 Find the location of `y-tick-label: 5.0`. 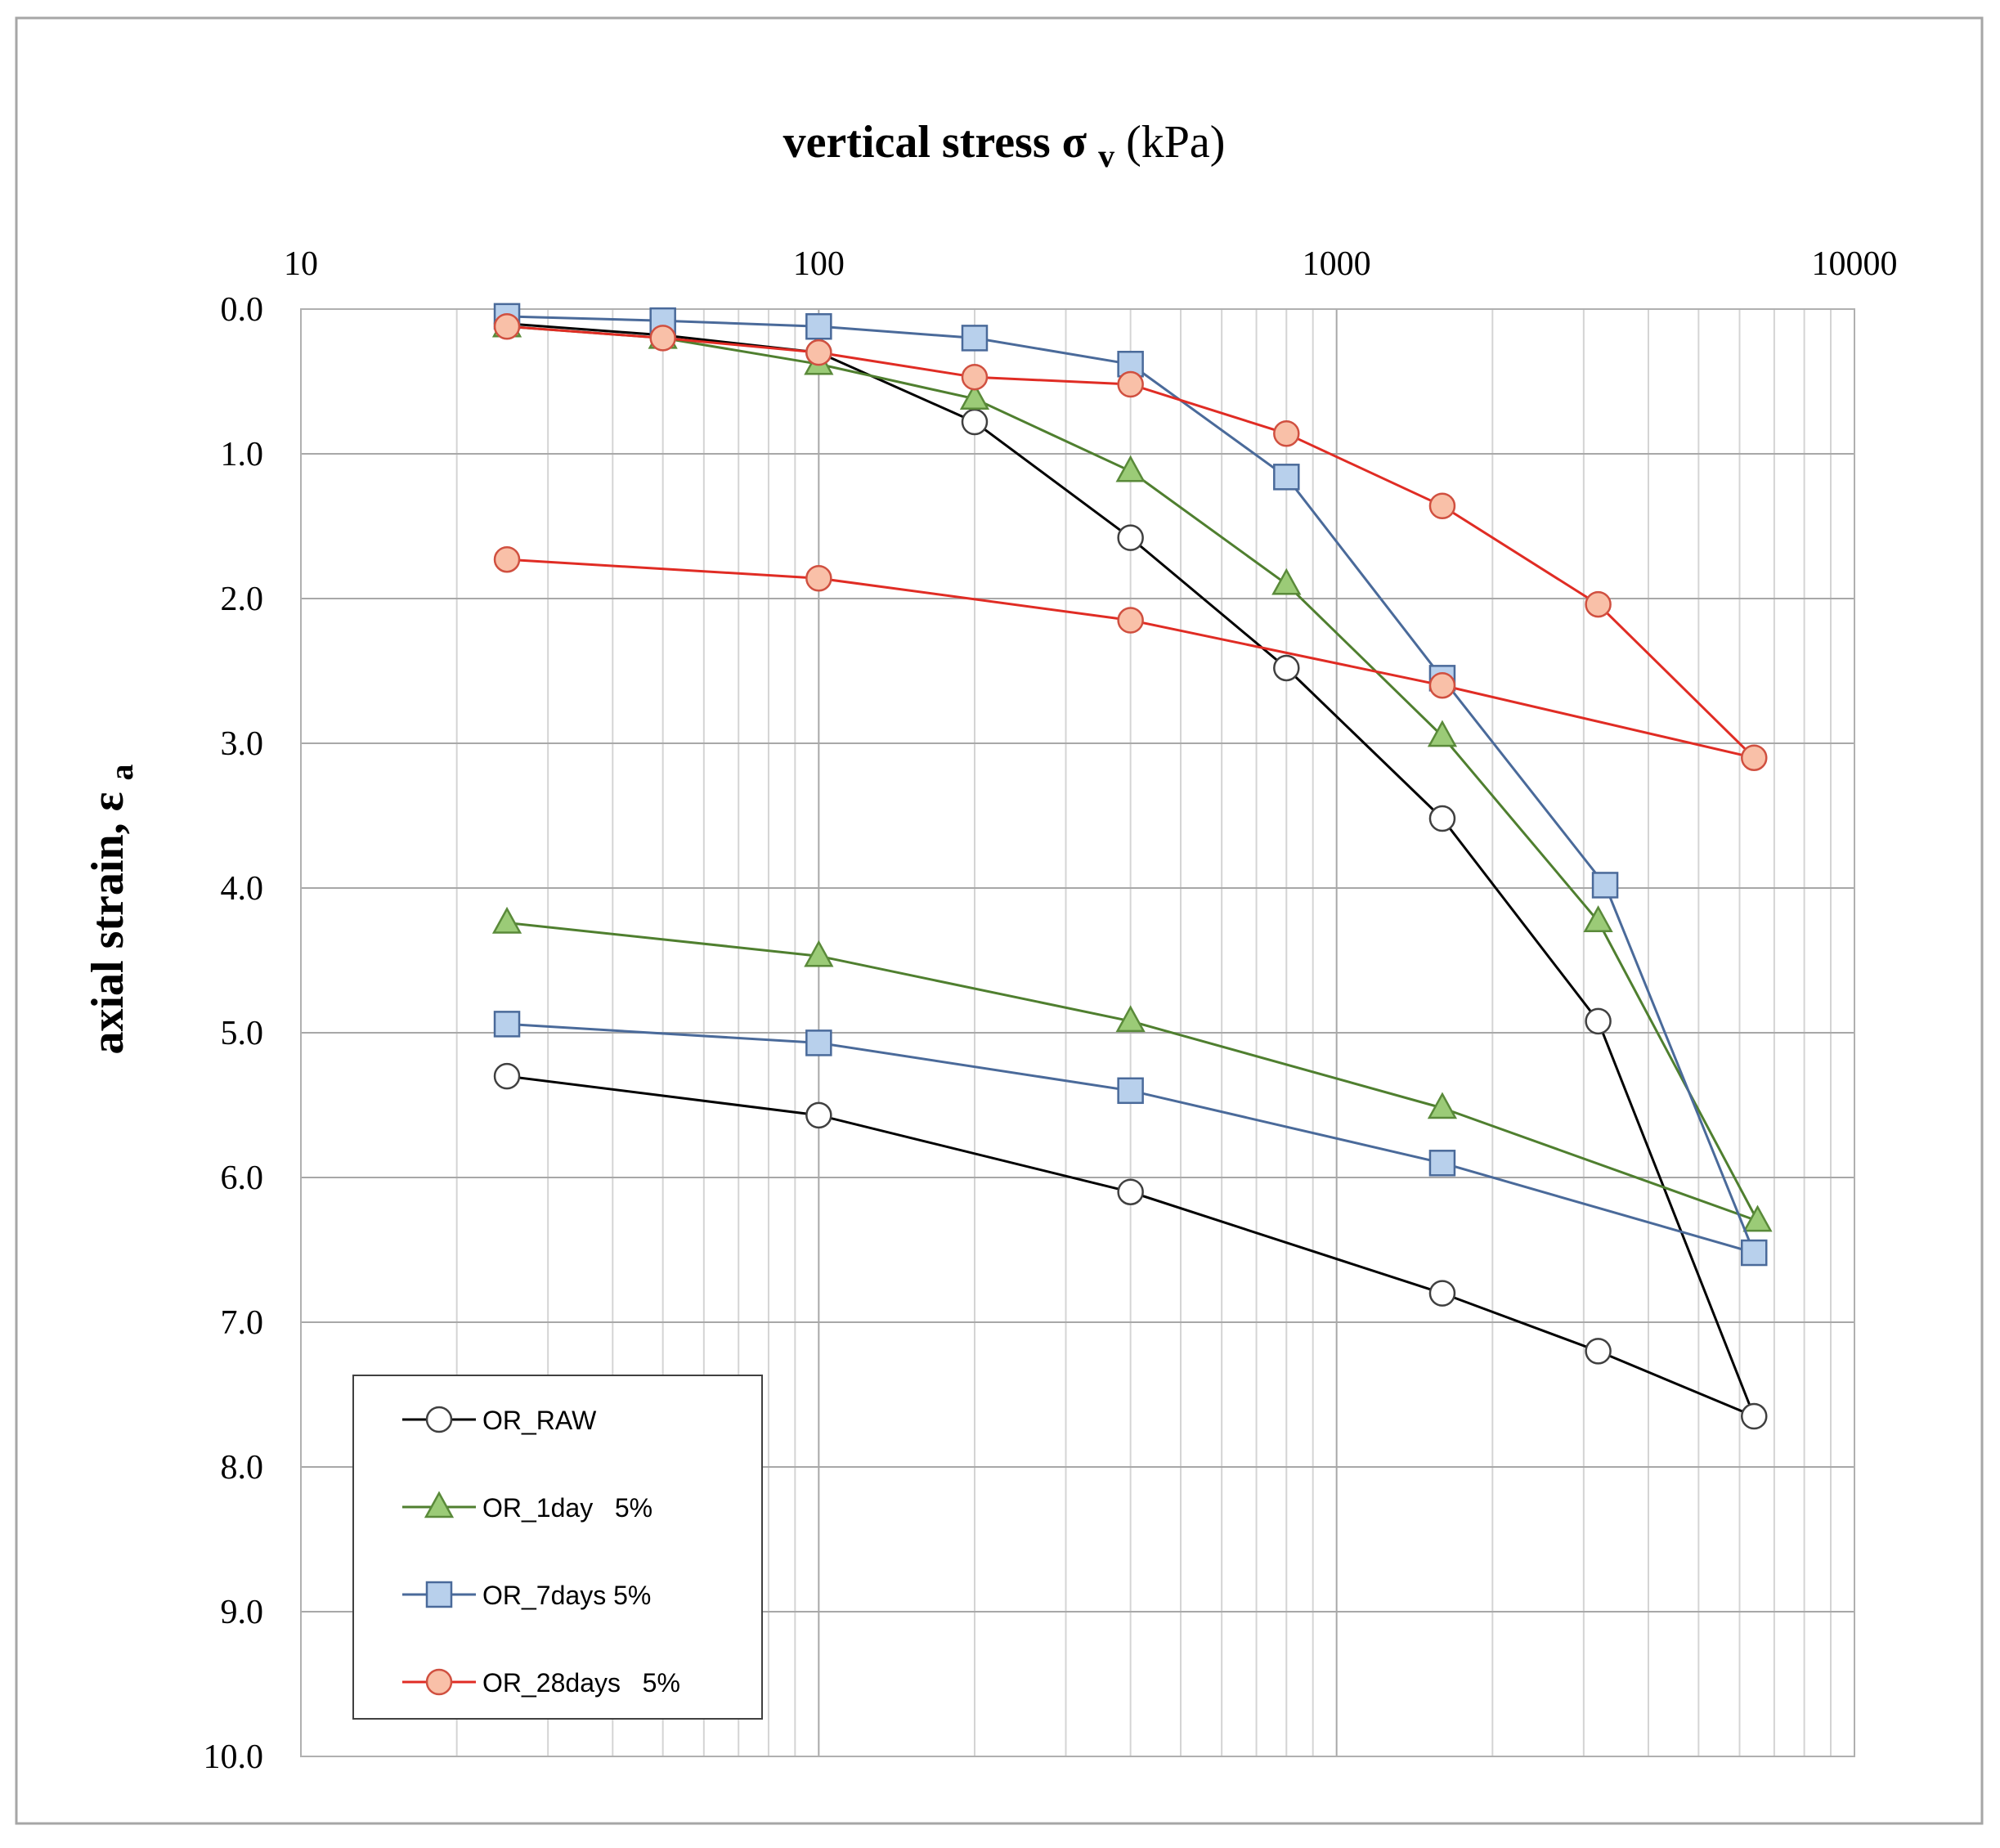

y-tick-label: 5.0 is located at coordinates (243, 1033).